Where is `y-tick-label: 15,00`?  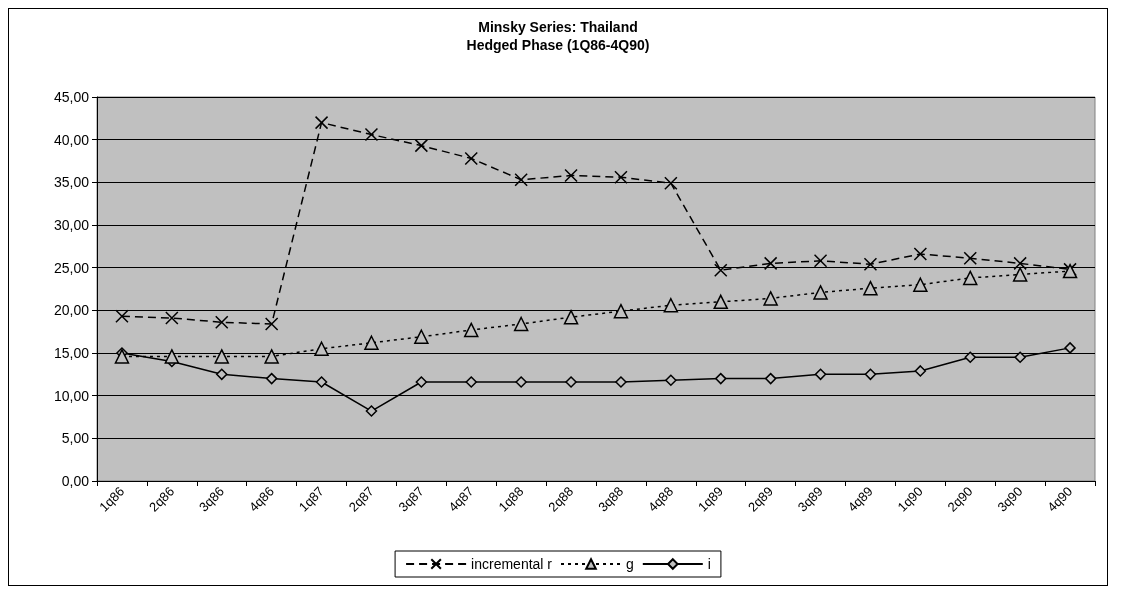
y-tick-label: 15,00 is located at coordinates (71, 353).